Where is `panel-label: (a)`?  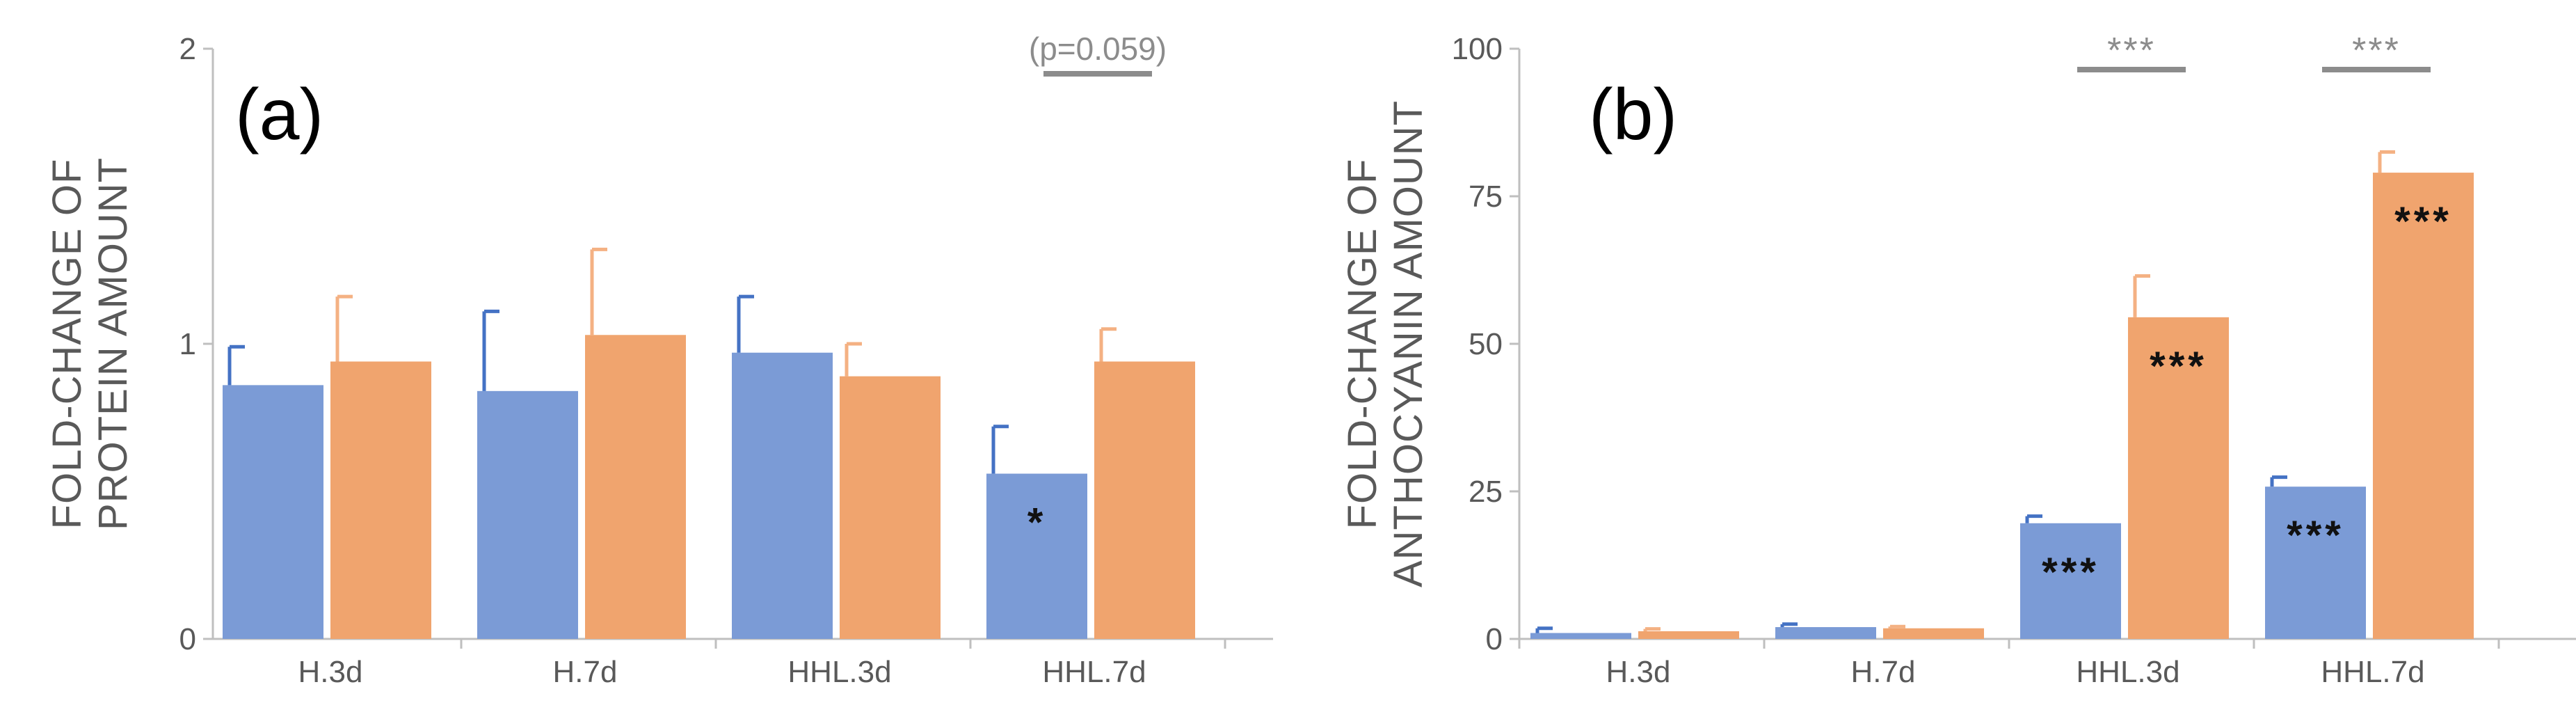
panel-label: (a) is located at coordinates (279, 115).